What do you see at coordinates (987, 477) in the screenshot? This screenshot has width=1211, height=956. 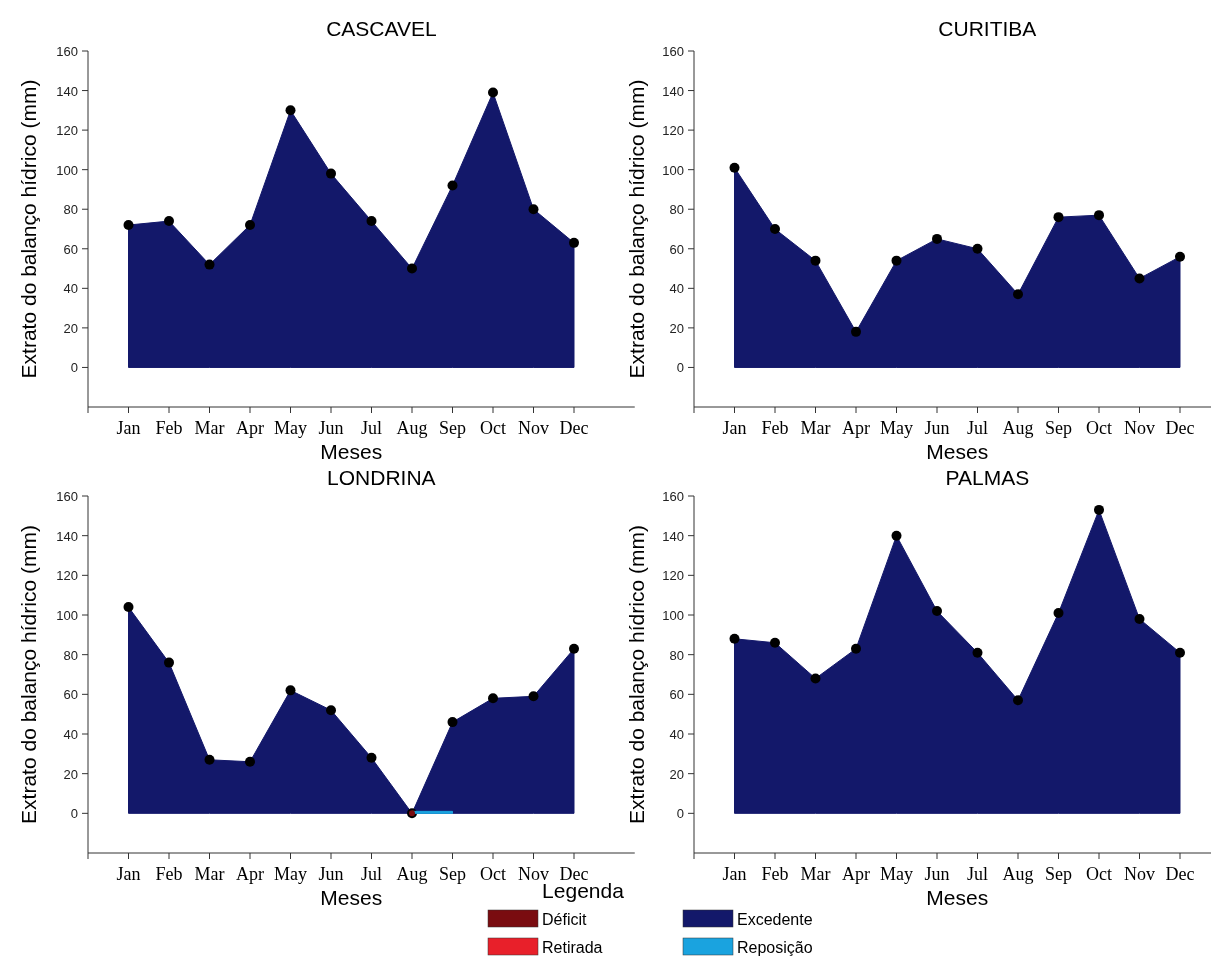 I see `chart-title: PALMAS` at bounding box center [987, 477].